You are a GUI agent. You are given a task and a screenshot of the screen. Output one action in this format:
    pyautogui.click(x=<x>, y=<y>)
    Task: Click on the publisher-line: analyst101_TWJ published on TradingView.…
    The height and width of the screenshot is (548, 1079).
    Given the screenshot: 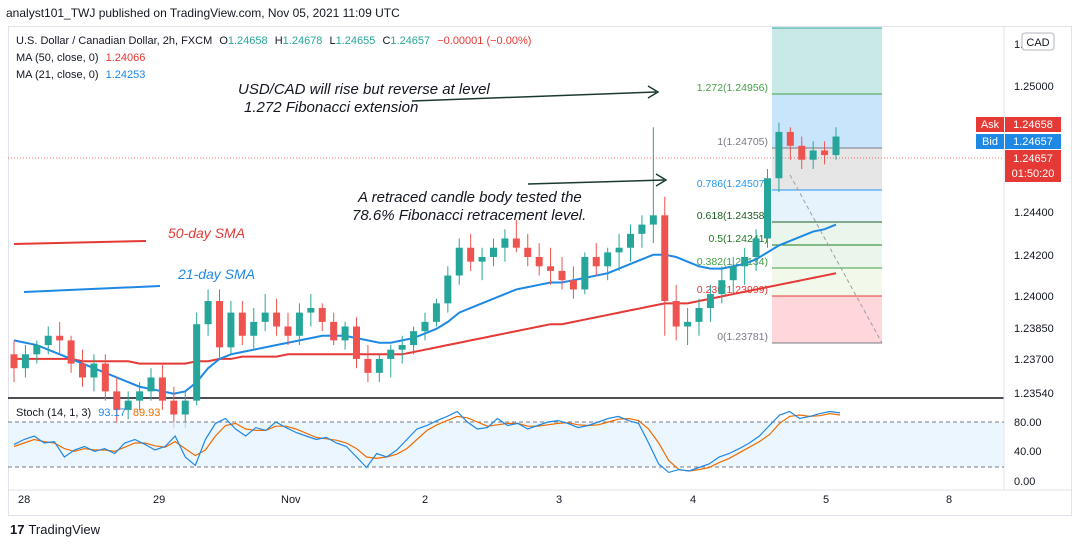 What is the action you would take?
    pyautogui.click(x=203, y=13)
    